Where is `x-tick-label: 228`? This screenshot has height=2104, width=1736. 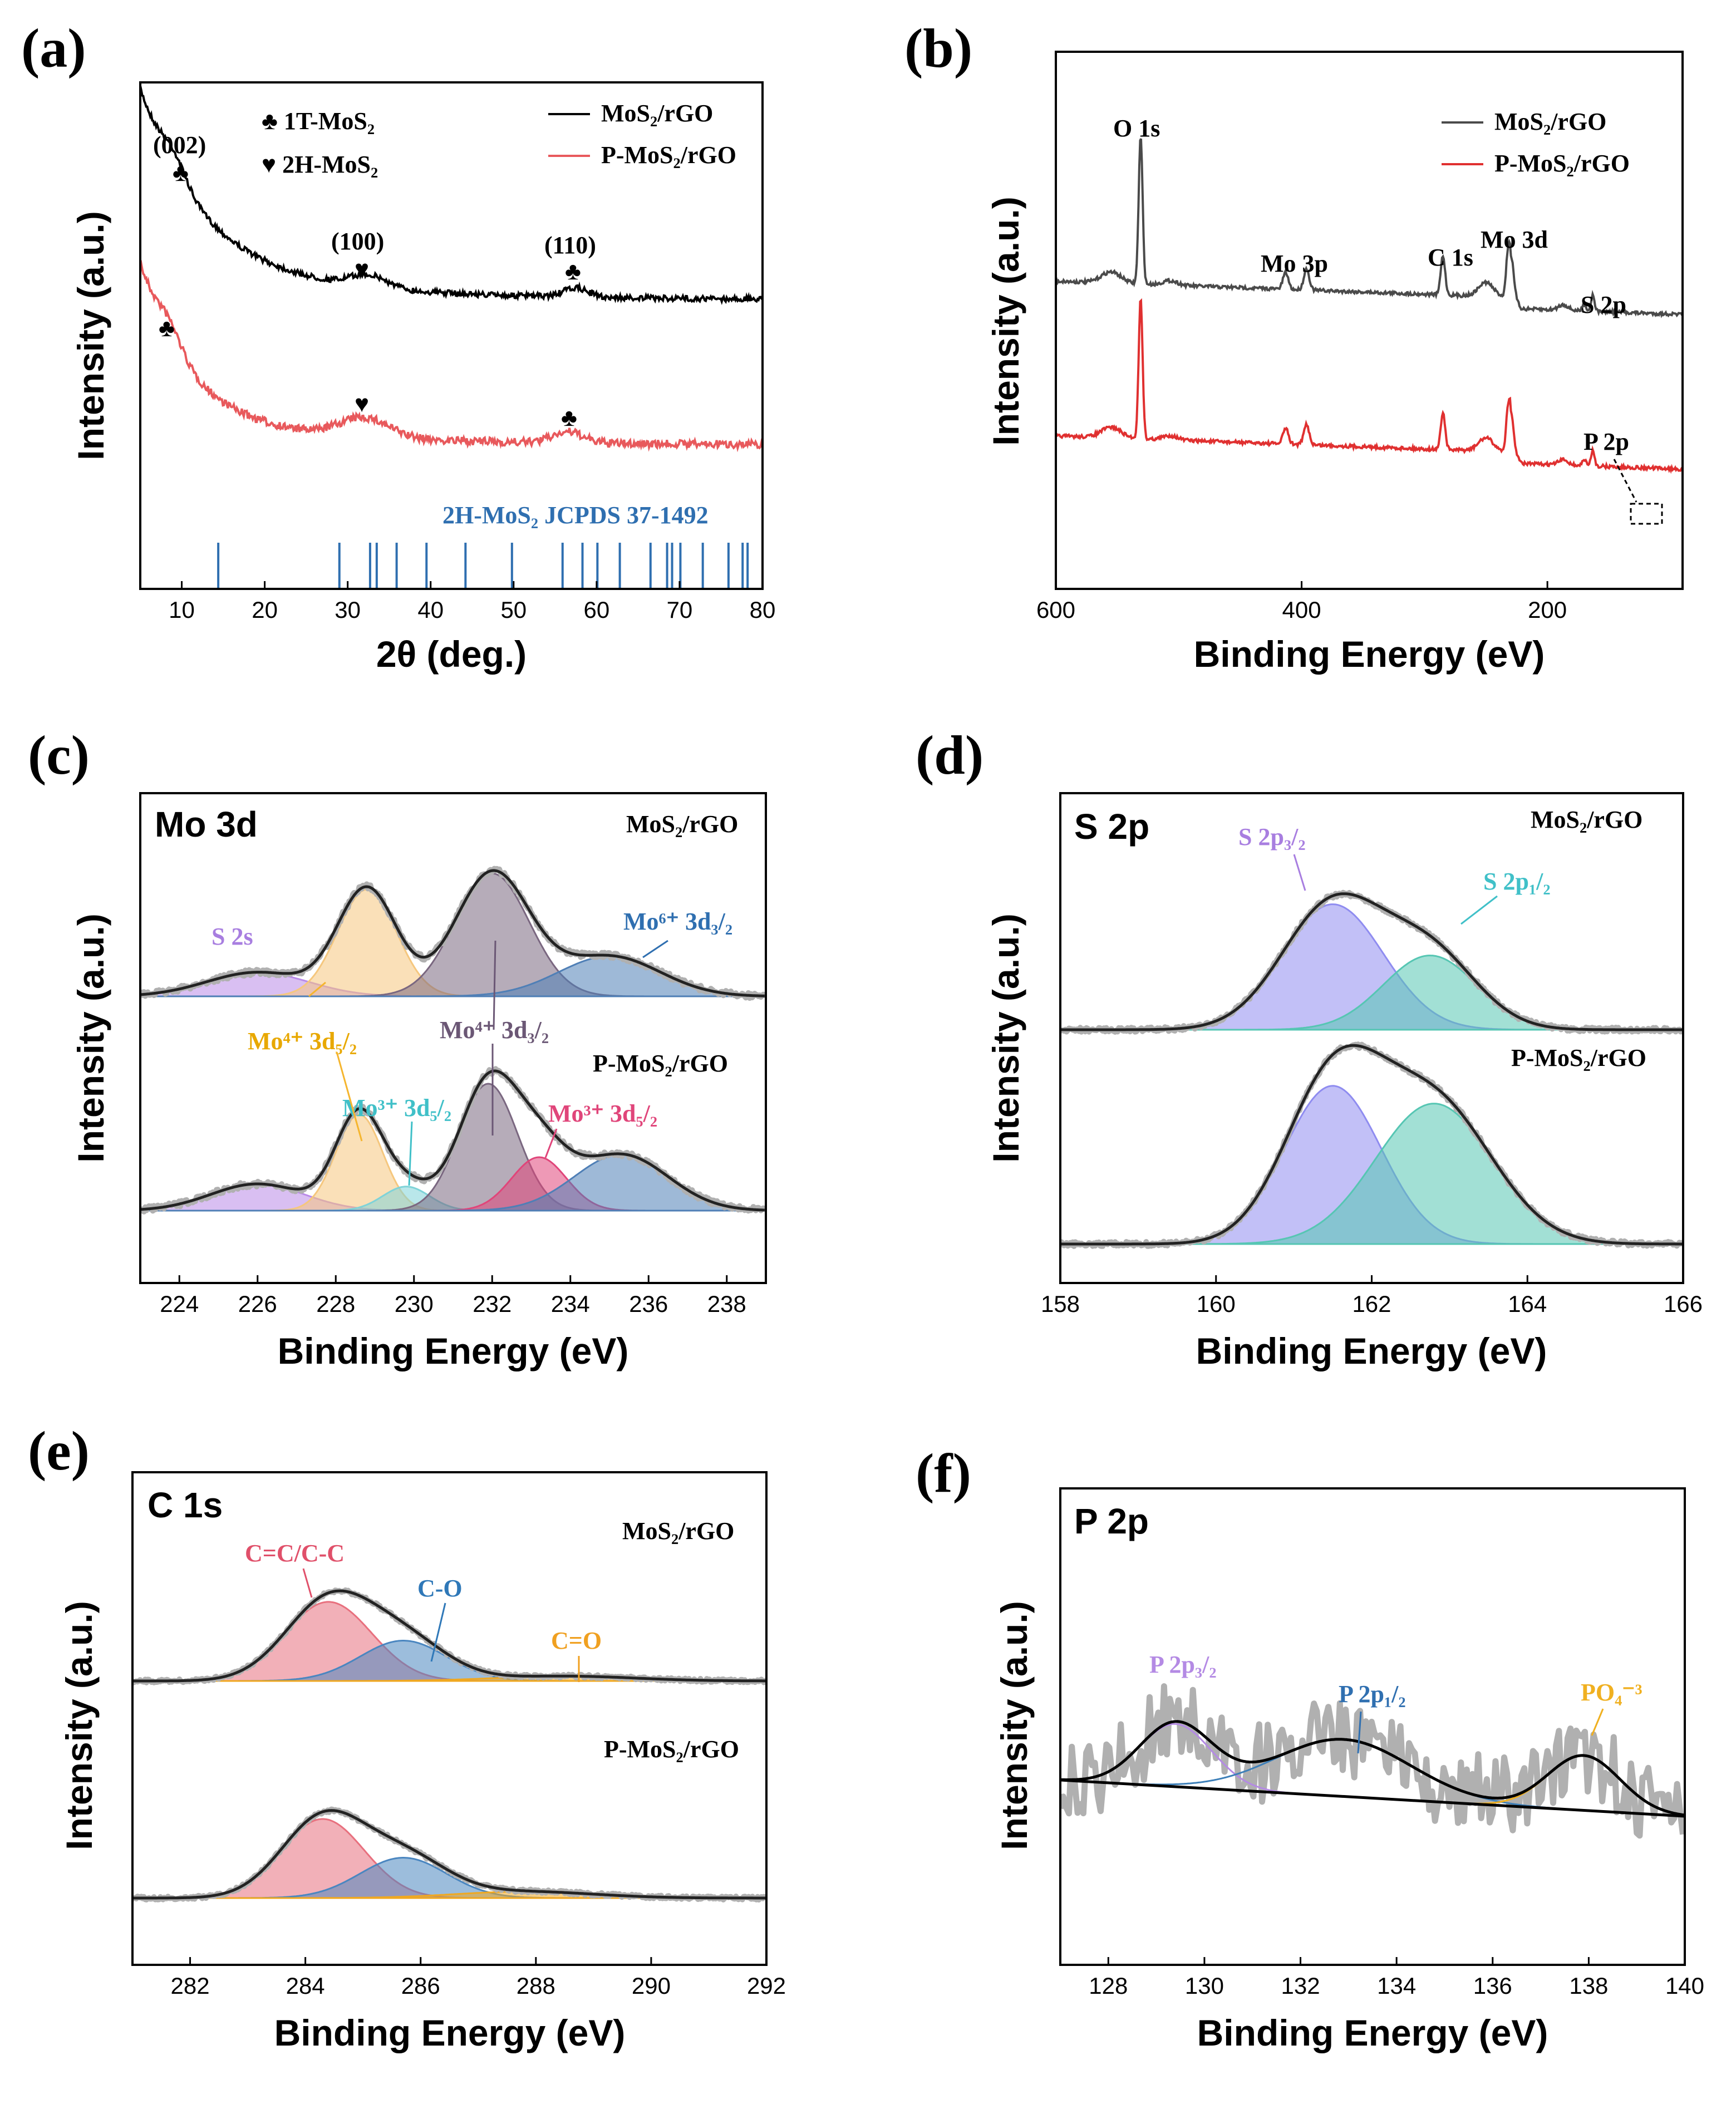
x-tick-label: 228 is located at coordinates (335, 1304).